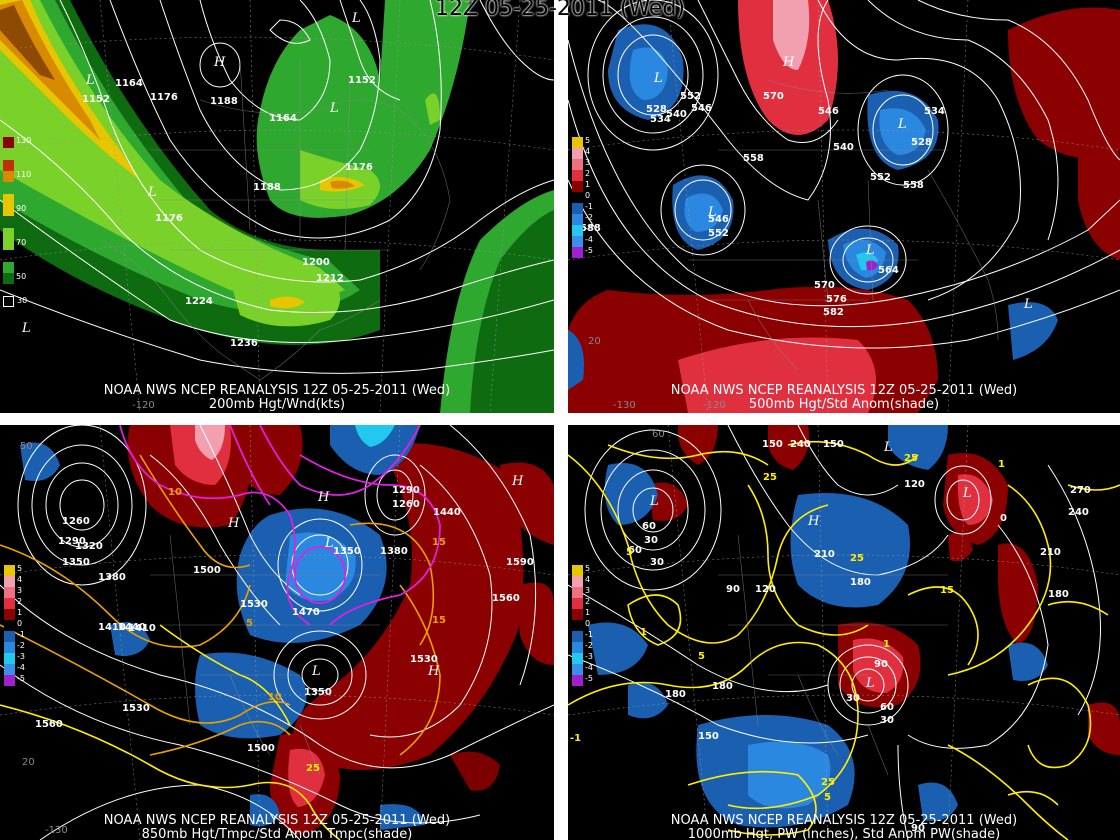  I want to click on legend-swatch: 70, so click(14, 244).